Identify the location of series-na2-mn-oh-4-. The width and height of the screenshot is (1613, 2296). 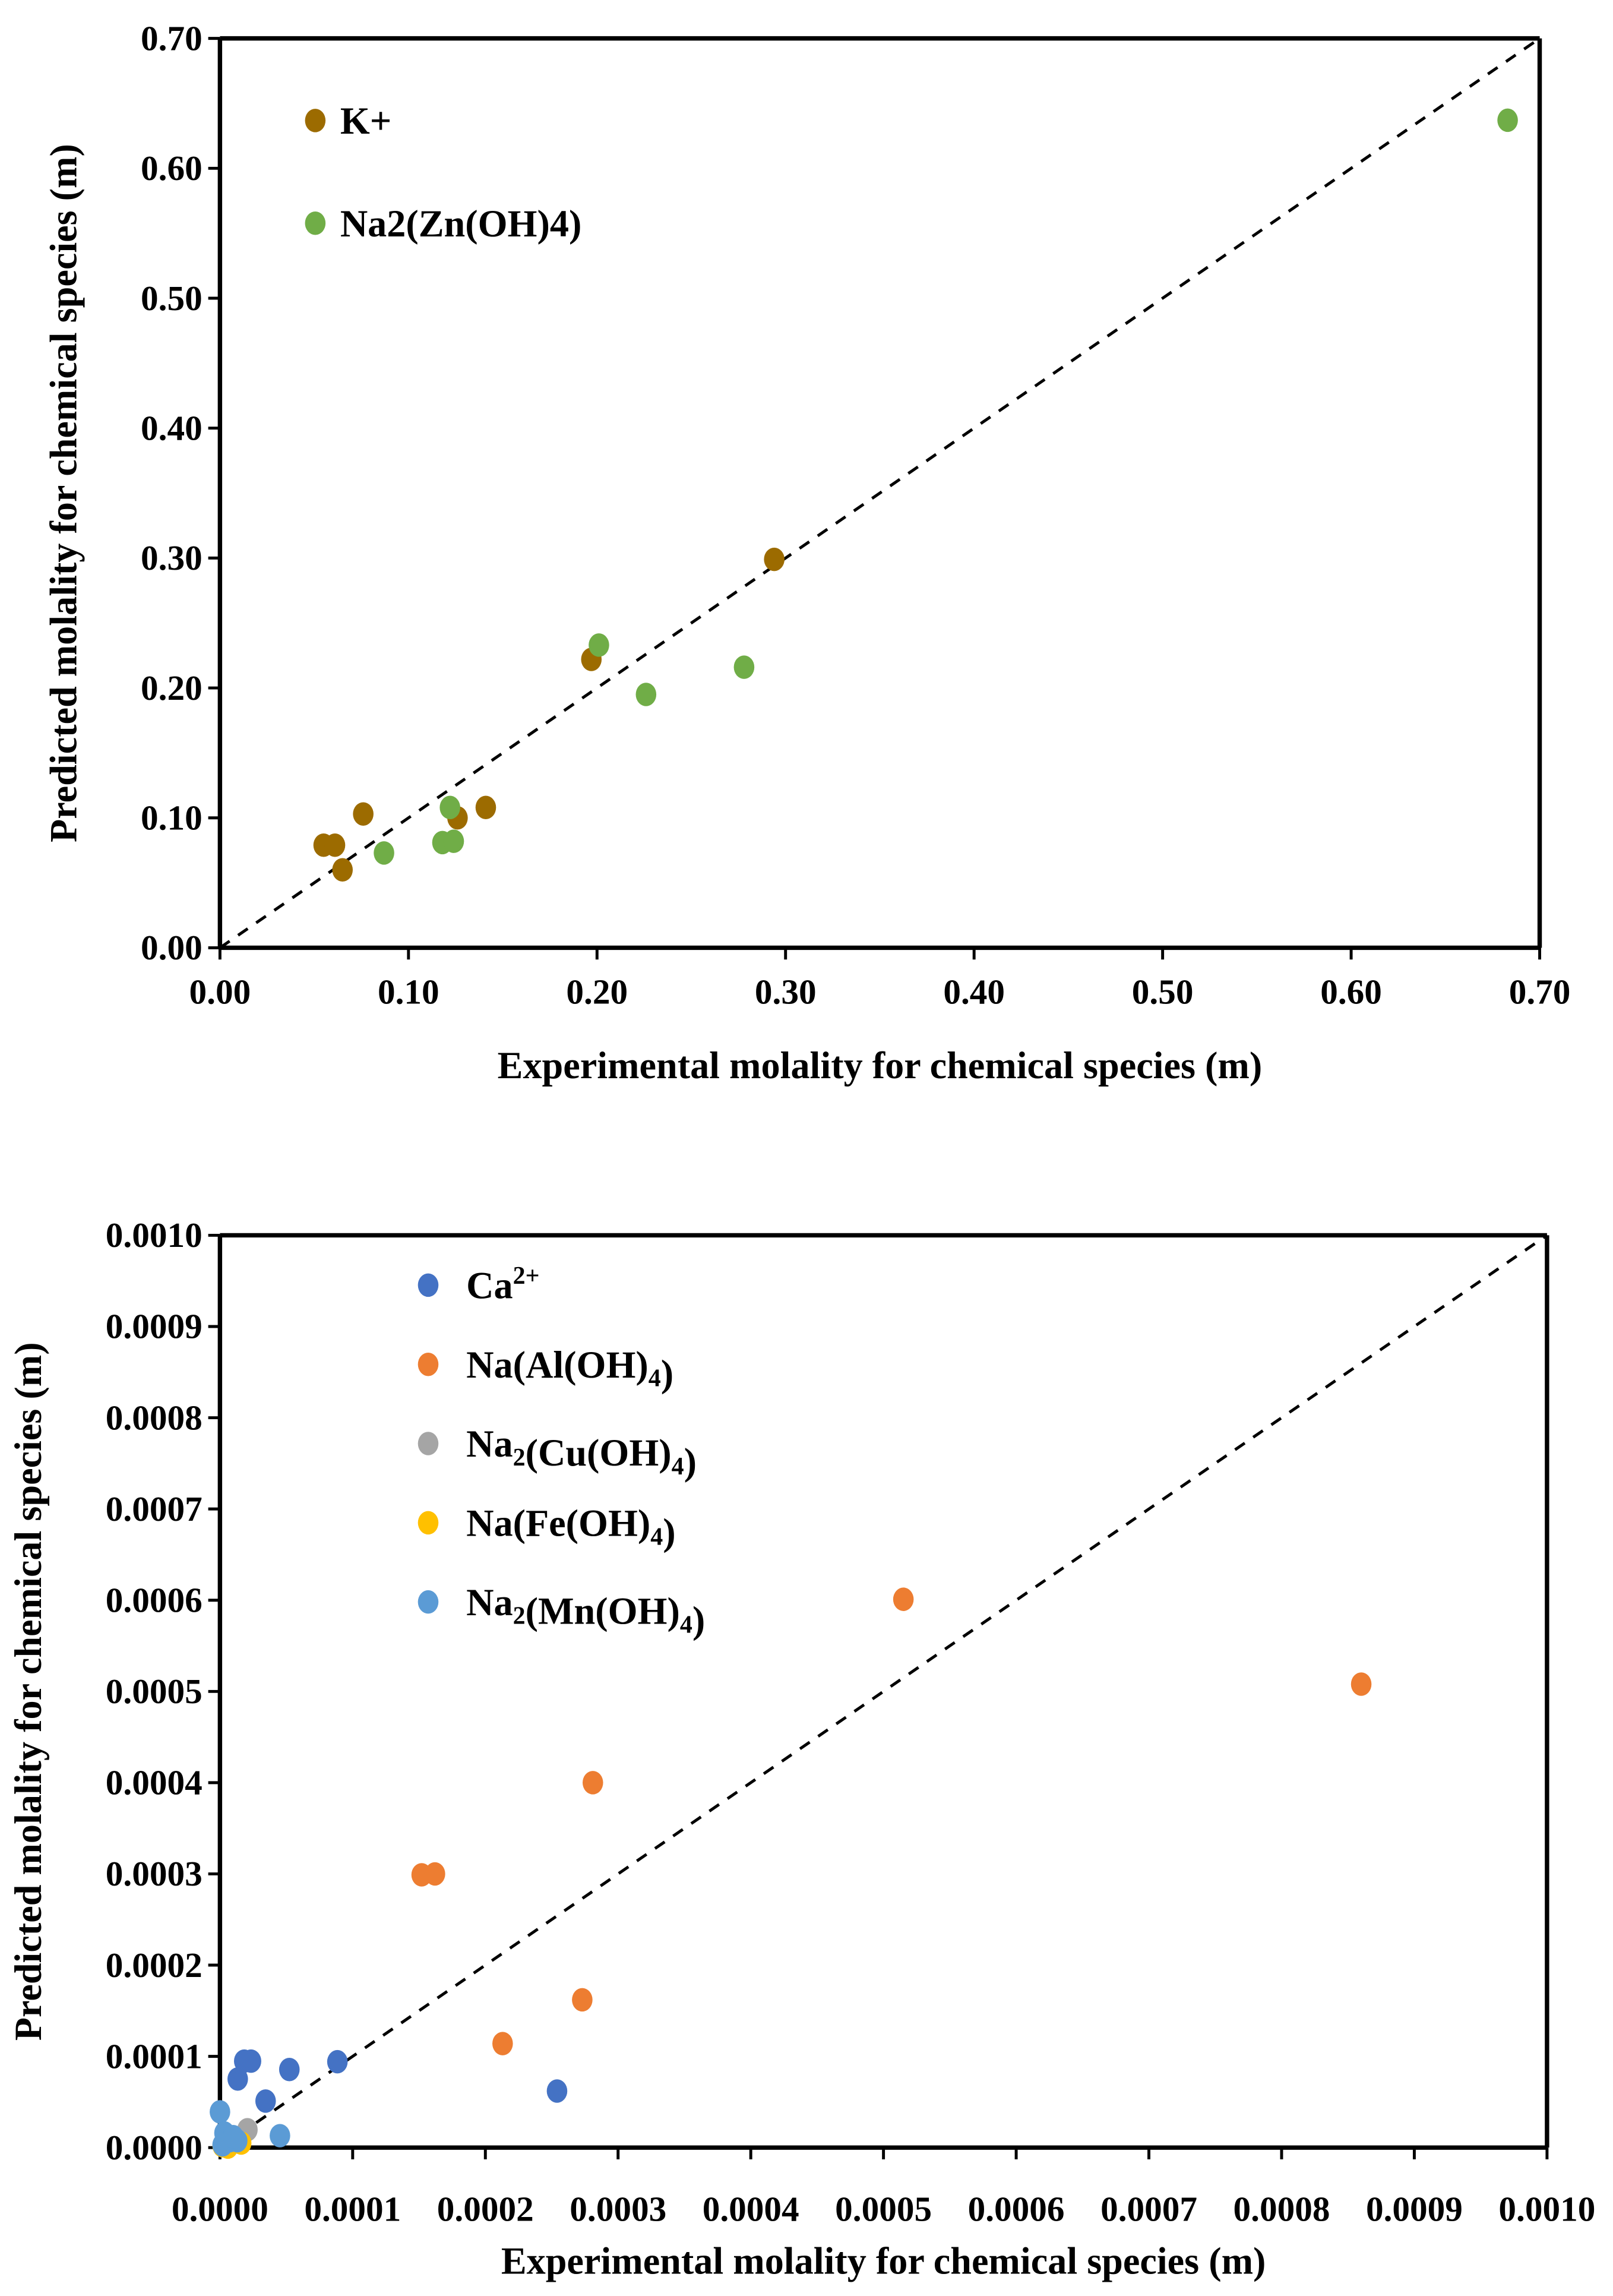
(250, 2128).